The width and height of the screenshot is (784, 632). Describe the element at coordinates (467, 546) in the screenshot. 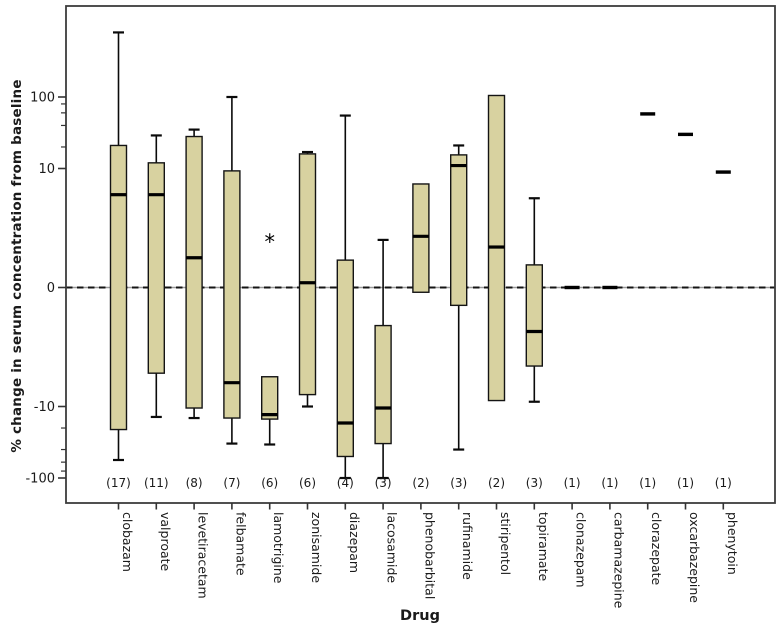

I see `drug-label-rufinamide: rufinamide` at that location.